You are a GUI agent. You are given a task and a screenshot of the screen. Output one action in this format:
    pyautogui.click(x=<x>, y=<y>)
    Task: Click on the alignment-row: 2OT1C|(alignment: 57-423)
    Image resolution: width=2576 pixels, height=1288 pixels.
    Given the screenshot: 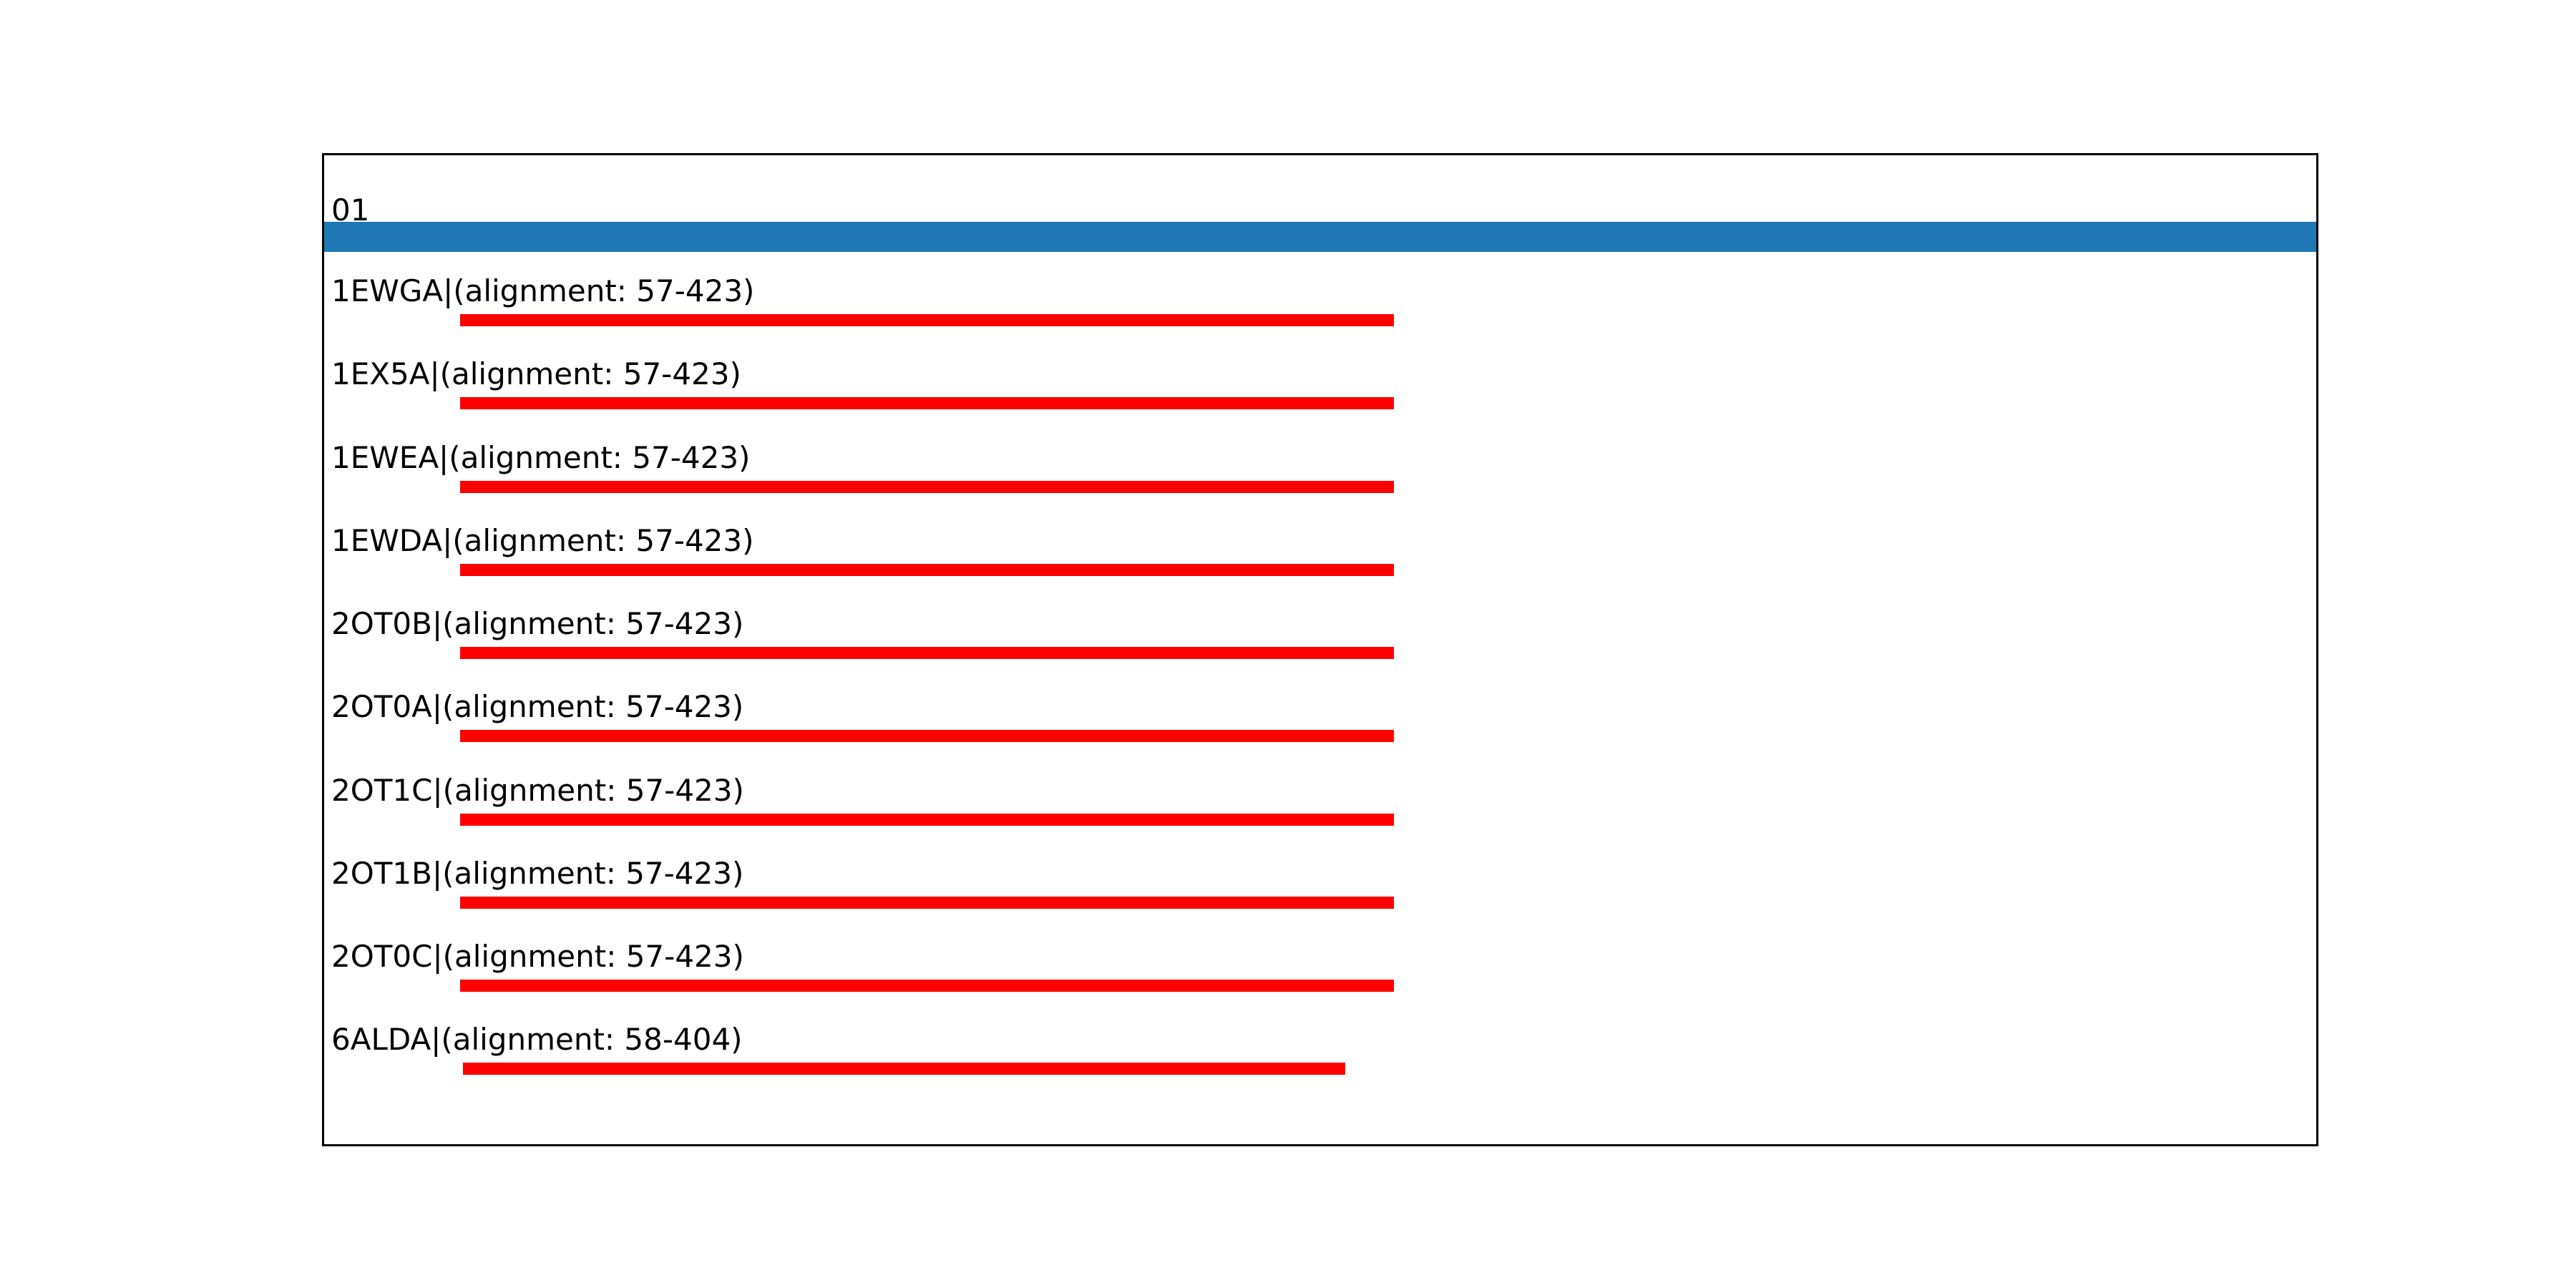 What is the action you would take?
    pyautogui.click(x=1320, y=799)
    